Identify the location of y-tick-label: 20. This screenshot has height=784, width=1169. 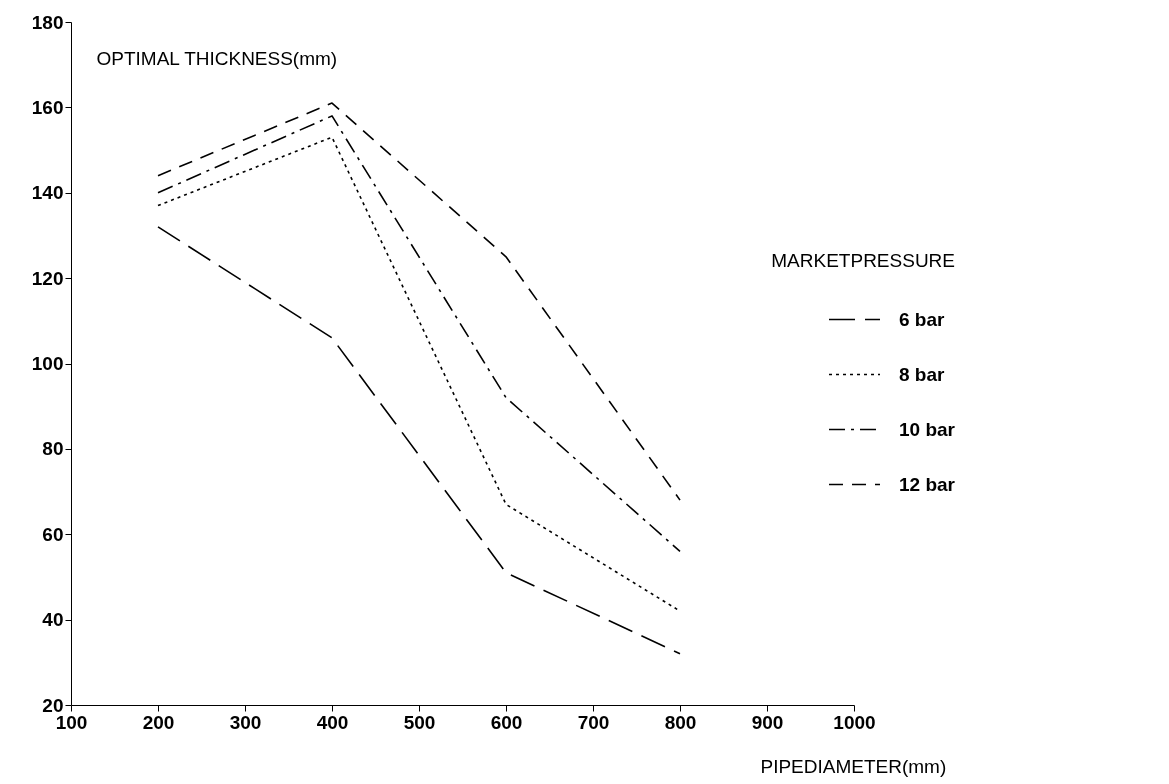
(53, 705).